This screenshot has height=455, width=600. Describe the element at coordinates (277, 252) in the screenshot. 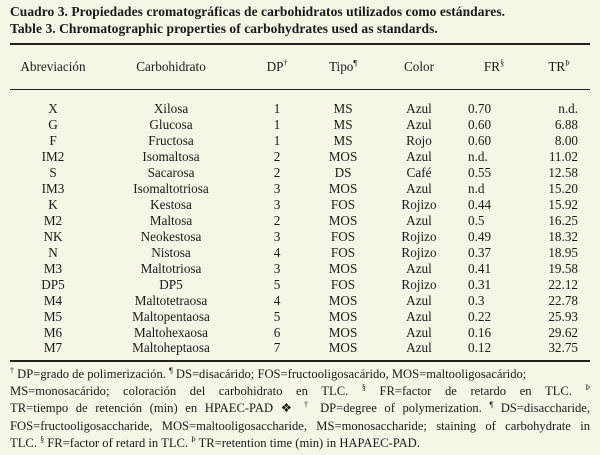

I see `cell-dp: 4` at that location.